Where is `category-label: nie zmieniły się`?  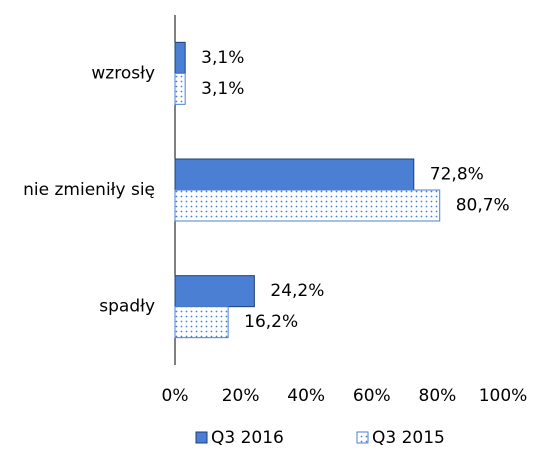
category-label: nie zmieniły się is located at coordinates (89, 190).